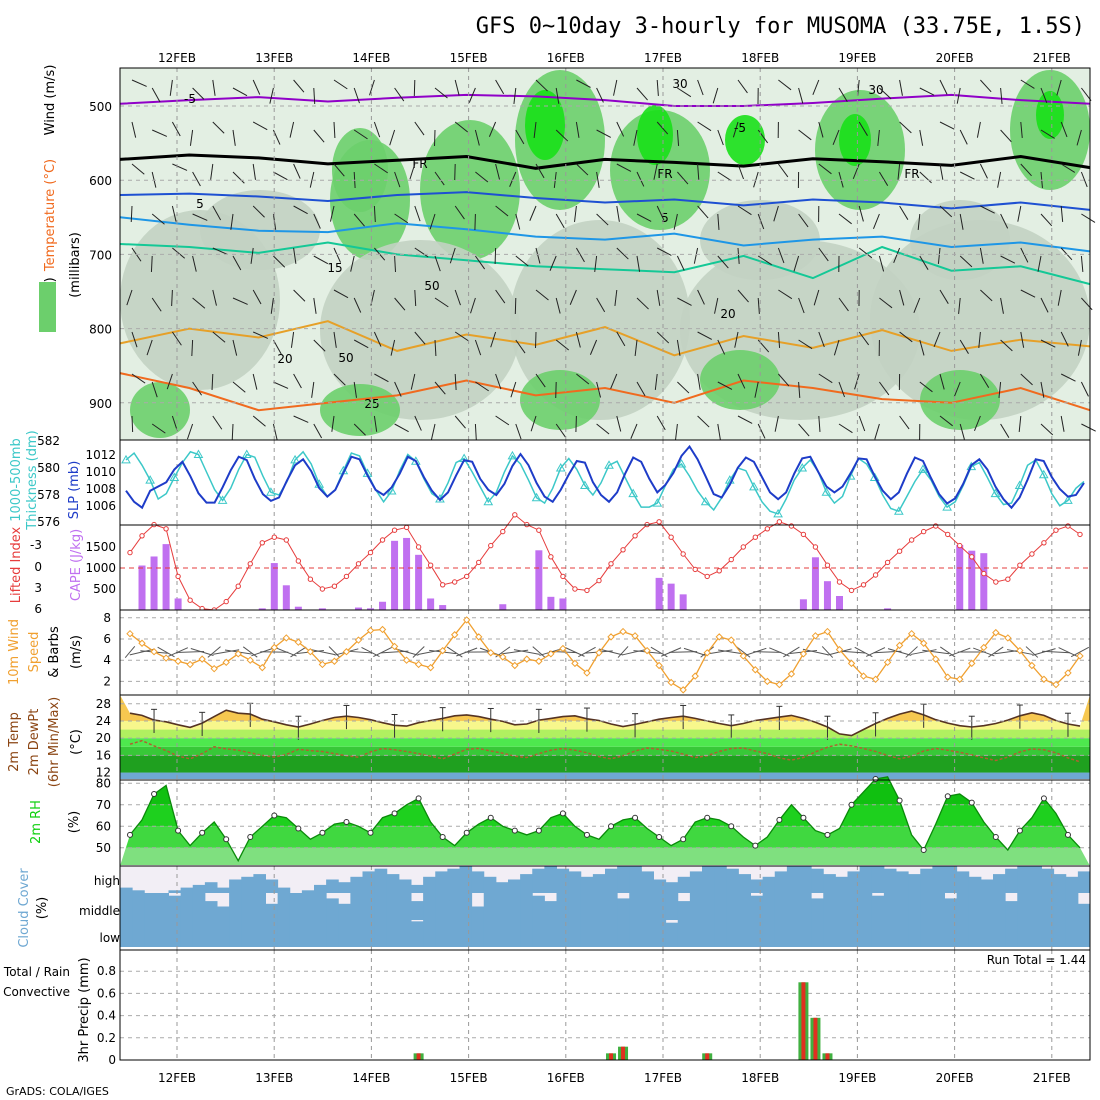  What do you see at coordinates (665, 218) in the screenshot?
I see `contour-label: 5` at bounding box center [665, 218].